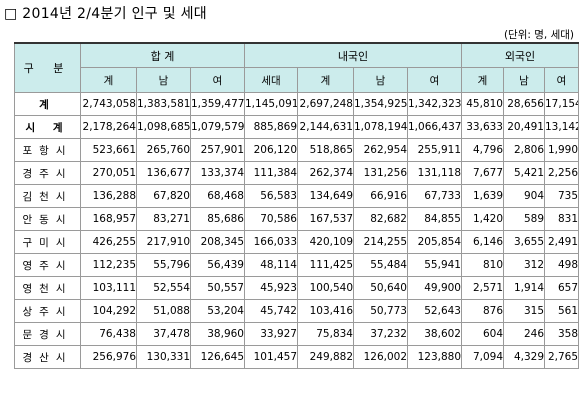 This screenshot has width=580, height=400. I want to click on region-name-cell: 영주시, so click(47, 265).